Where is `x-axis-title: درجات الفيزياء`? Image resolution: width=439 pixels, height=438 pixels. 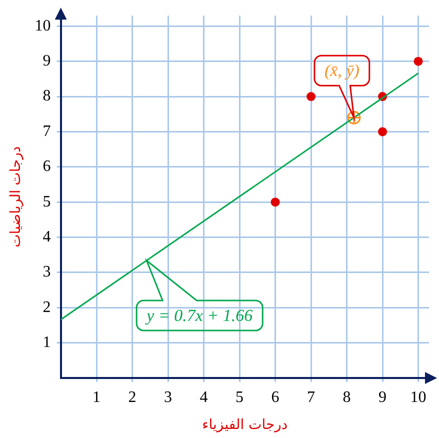
x-axis-title: درجات الفيزياء is located at coordinates (245, 425).